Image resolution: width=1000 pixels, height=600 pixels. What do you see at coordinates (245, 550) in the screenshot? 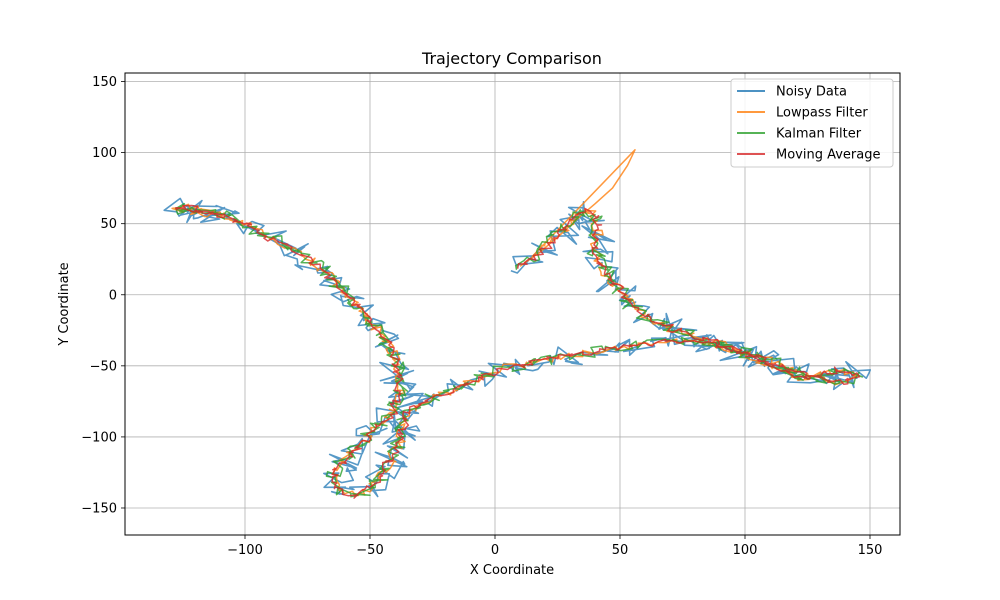
I see `x-tick-label: −100` at bounding box center [245, 550].